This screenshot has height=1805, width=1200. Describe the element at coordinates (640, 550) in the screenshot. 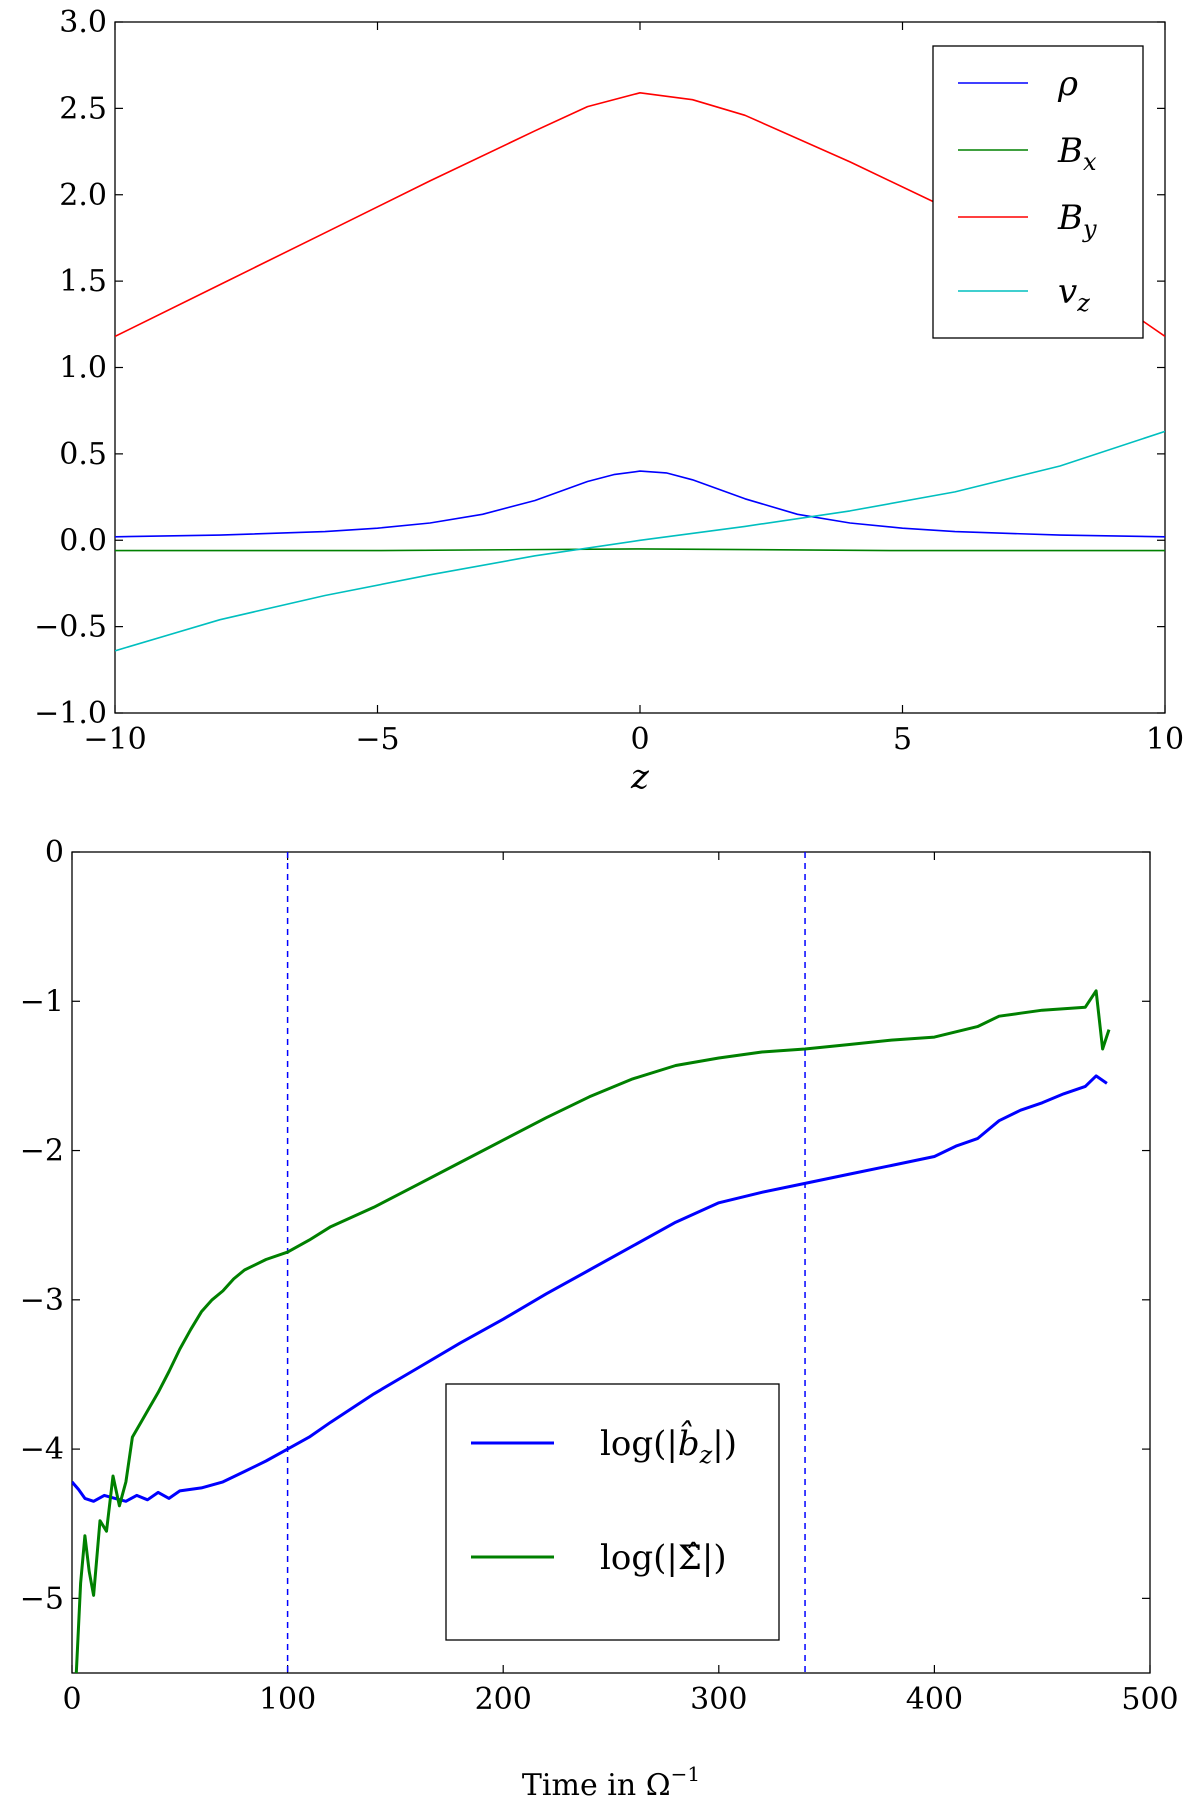

I see `profile-series-line-b-x` at that location.